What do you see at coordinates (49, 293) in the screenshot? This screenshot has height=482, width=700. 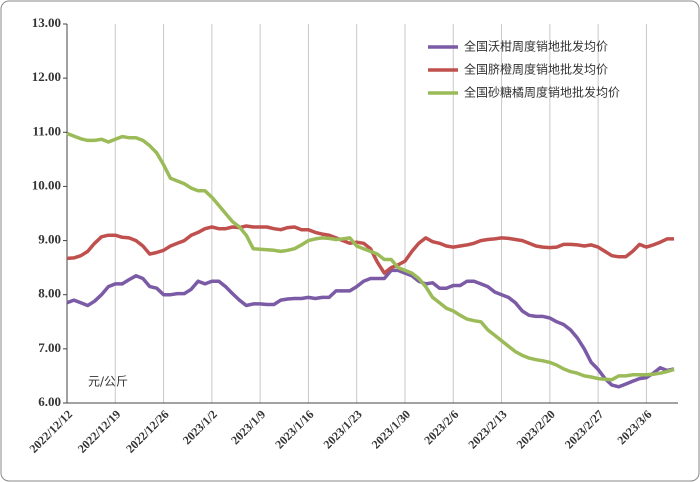 I see `y-tick-label: 8.00` at bounding box center [49, 293].